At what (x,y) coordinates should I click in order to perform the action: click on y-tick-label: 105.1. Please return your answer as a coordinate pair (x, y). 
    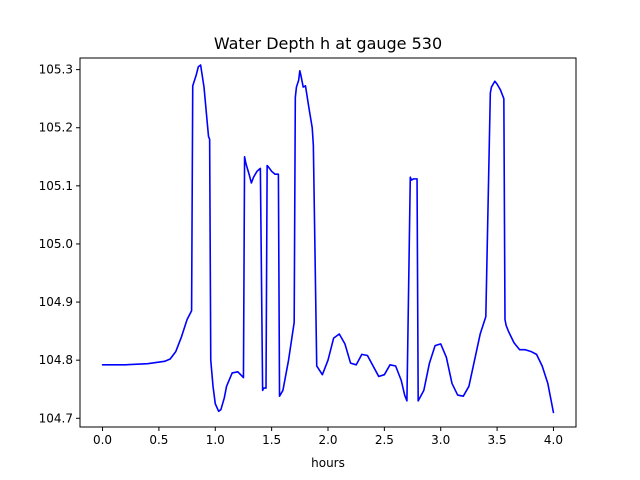
    Looking at the image, I should click on (56, 186).